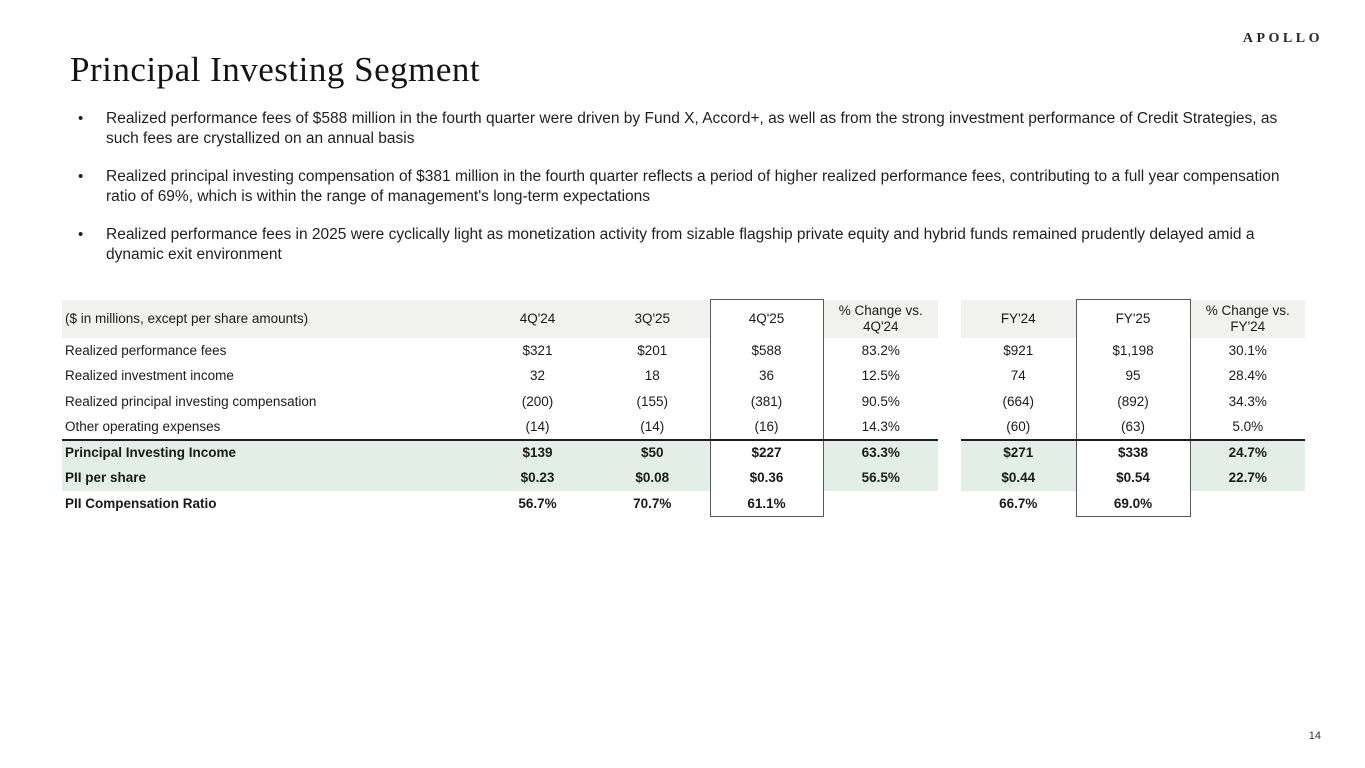 The image size is (1365, 768). I want to click on page-title: Principal Investing Segment, so click(275, 69).